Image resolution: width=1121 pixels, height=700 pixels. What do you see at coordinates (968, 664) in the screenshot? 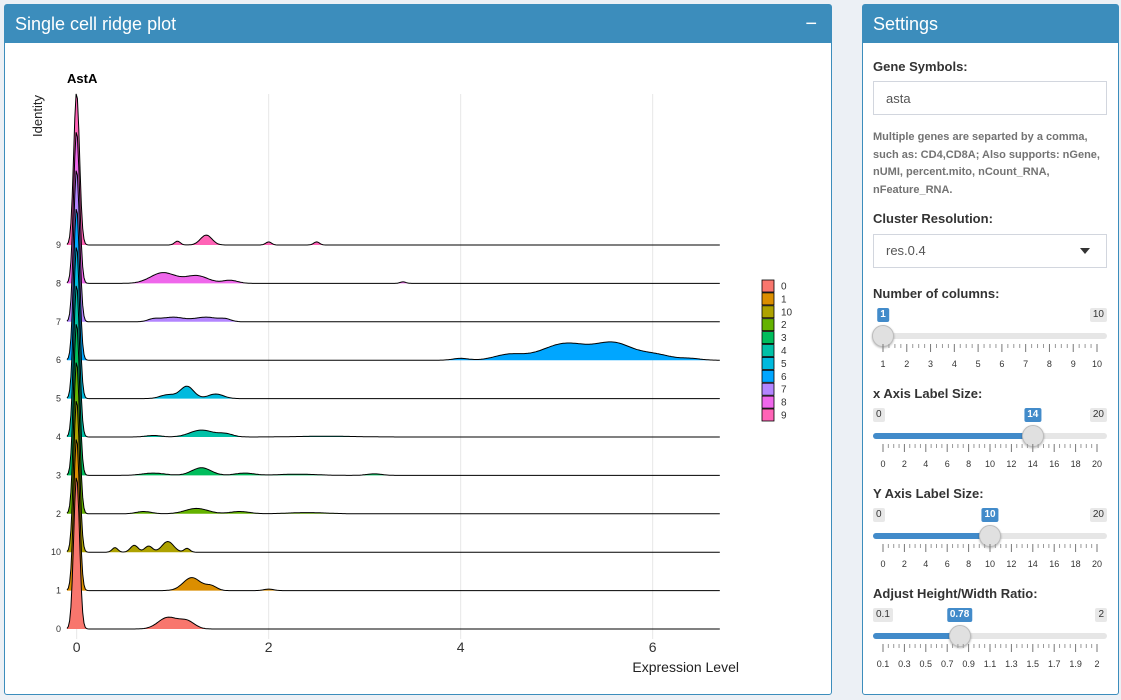
I see `slider-tick-label: 0.9` at bounding box center [968, 664].